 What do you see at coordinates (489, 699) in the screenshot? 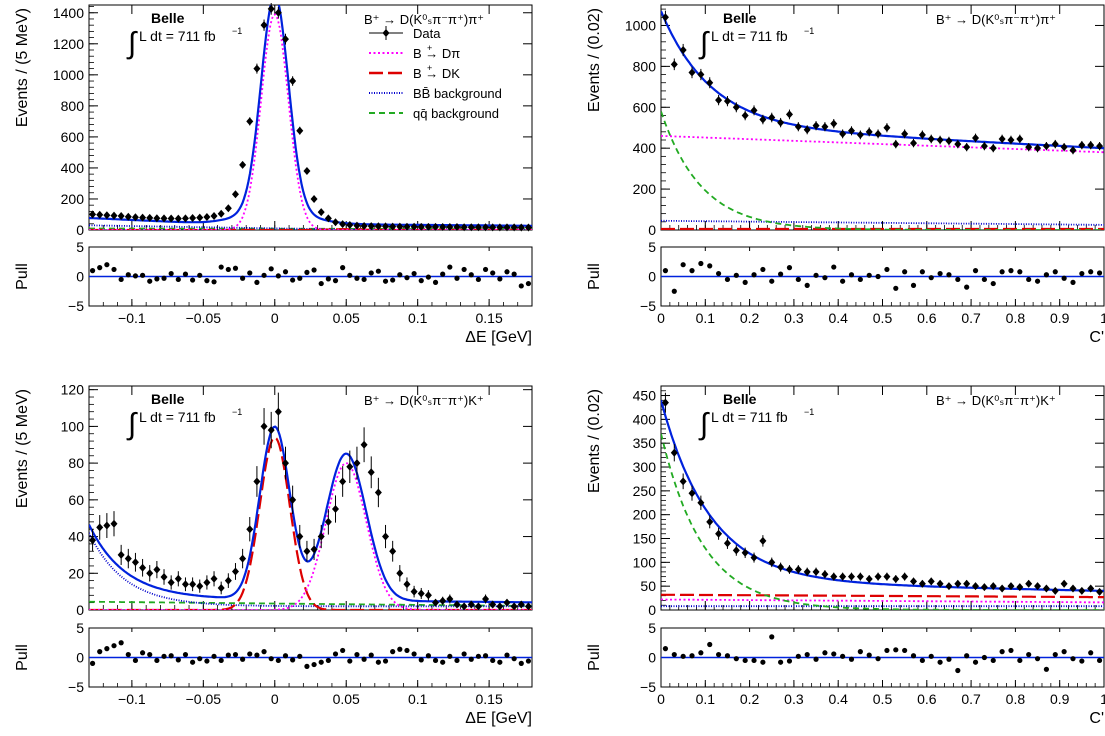
I see `x-tick-label: 0.15` at bounding box center [489, 699].